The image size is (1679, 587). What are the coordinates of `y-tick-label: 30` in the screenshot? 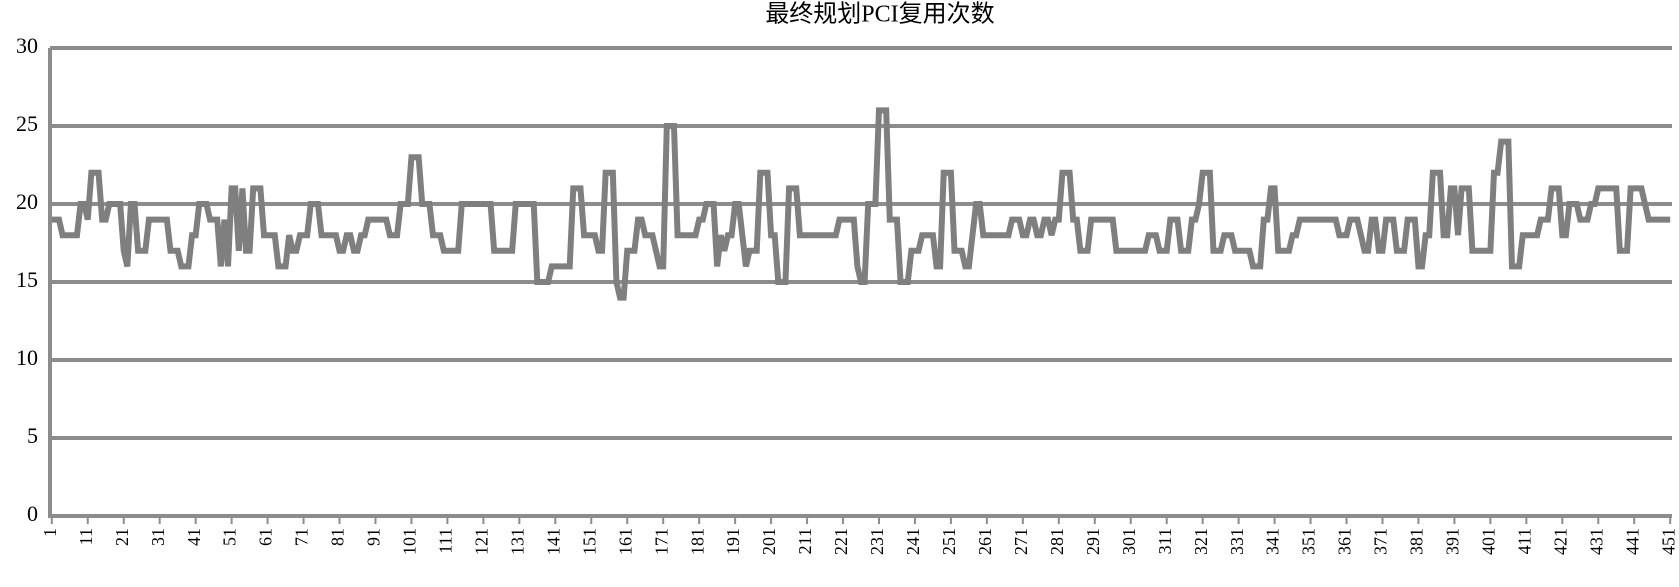 It's located at (27, 45).